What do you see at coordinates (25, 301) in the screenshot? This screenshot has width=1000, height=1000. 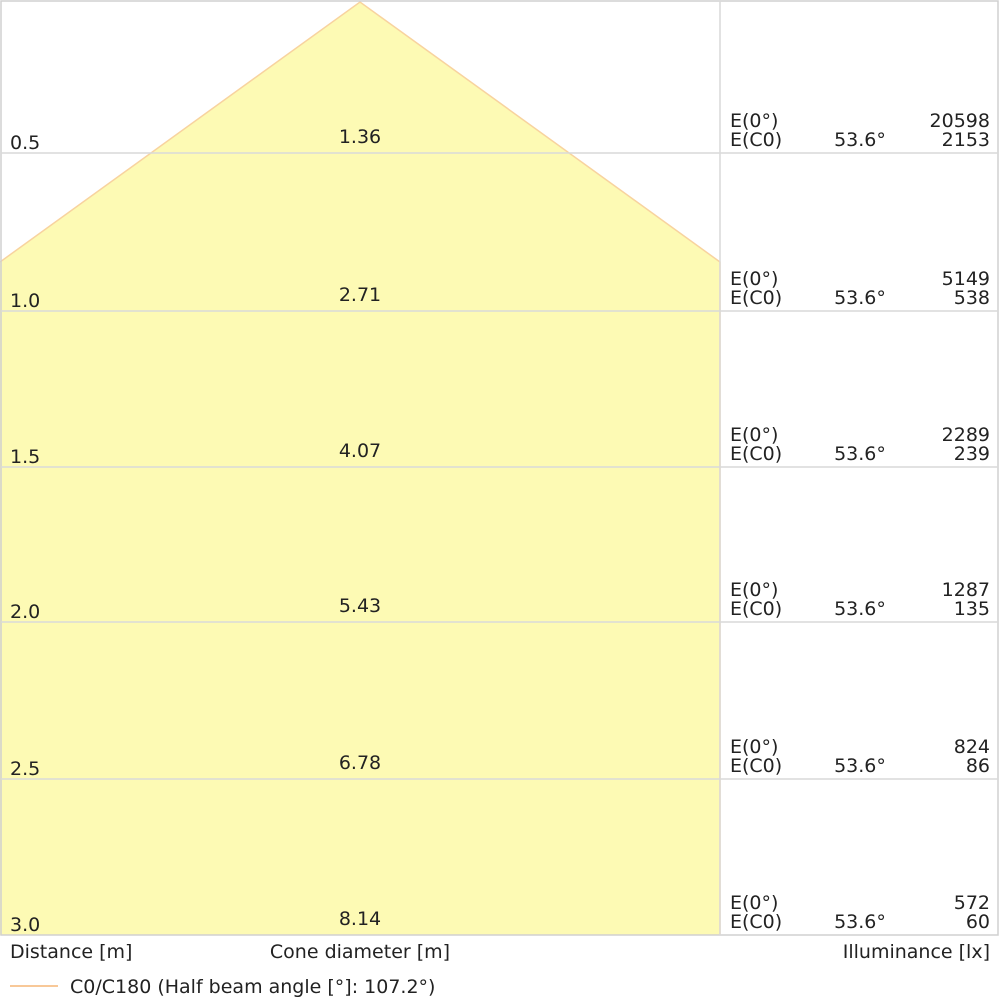 I see `distance-label: 1.0` at bounding box center [25, 301].